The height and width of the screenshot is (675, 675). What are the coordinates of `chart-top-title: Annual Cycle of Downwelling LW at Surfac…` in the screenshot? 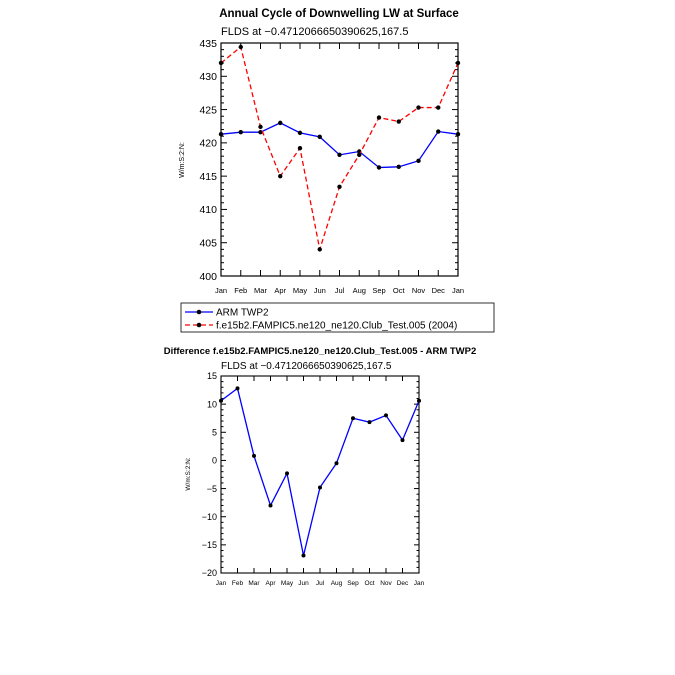 It's located at (339, 14).